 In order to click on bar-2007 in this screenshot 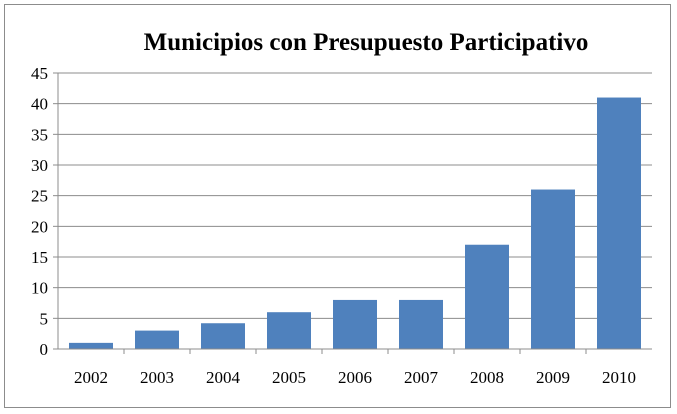, I will do `click(421, 324)`.